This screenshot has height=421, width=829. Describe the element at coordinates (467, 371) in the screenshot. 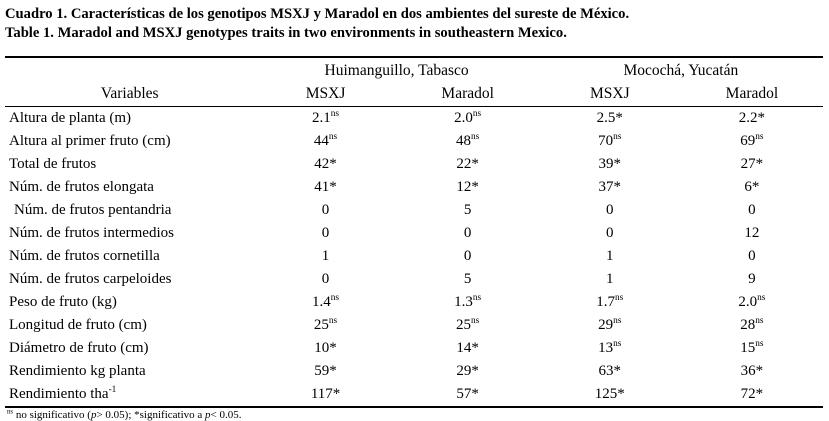

I see `value-cell: 29*` at that location.